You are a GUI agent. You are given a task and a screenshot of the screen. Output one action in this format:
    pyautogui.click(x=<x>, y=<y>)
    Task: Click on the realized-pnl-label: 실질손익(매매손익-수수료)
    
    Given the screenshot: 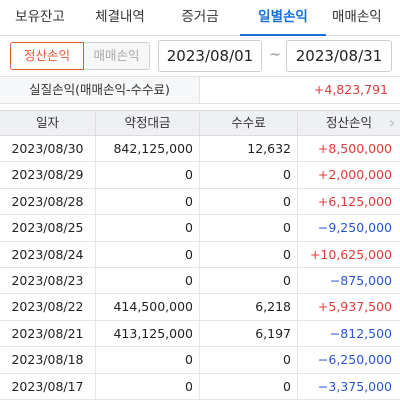 What is the action you would take?
    pyautogui.click(x=100, y=90)
    